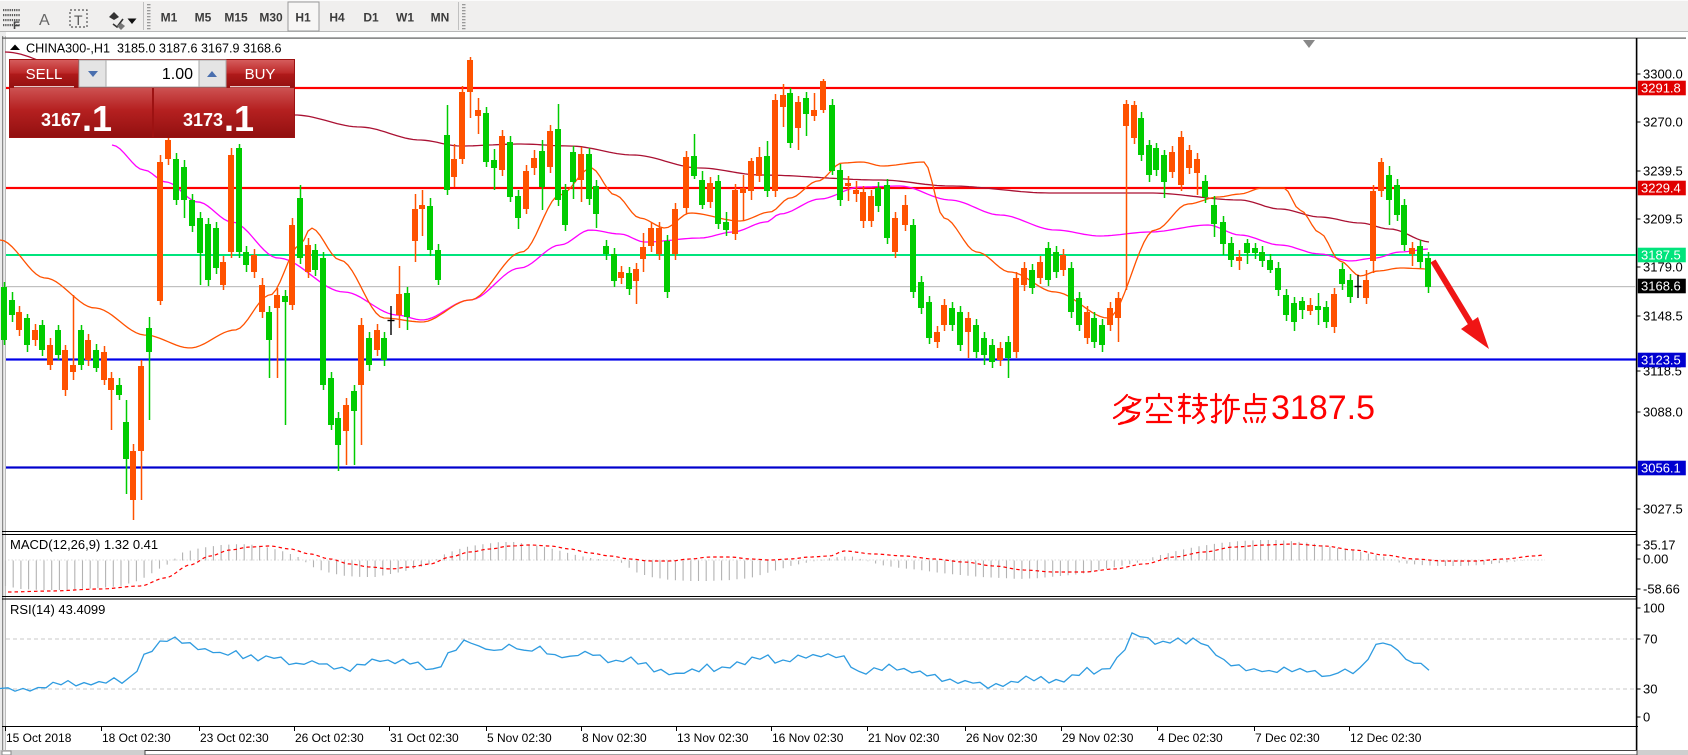 The image size is (1688, 755). What do you see at coordinates (177, 74) in the screenshot?
I see `svg-text: 1.00` at bounding box center [177, 74].